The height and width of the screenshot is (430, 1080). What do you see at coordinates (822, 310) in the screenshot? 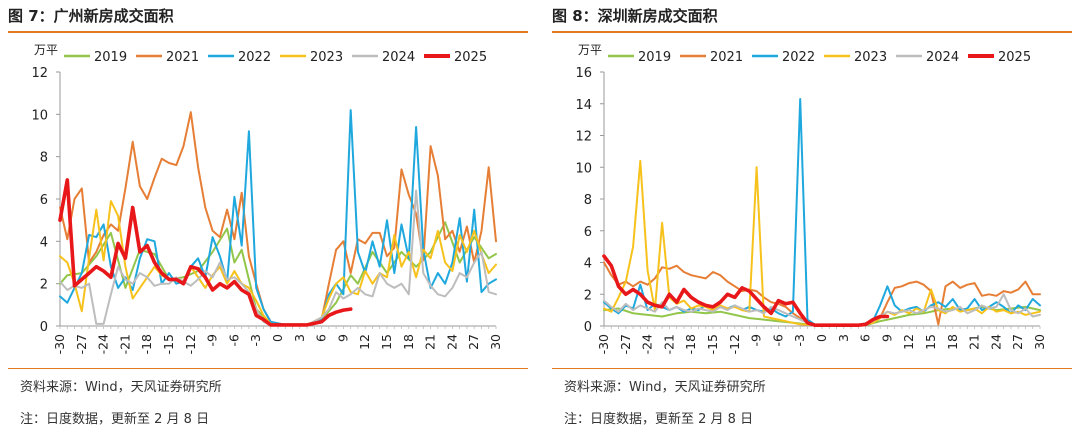
I see `series-line-2024` at bounding box center [822, 310].